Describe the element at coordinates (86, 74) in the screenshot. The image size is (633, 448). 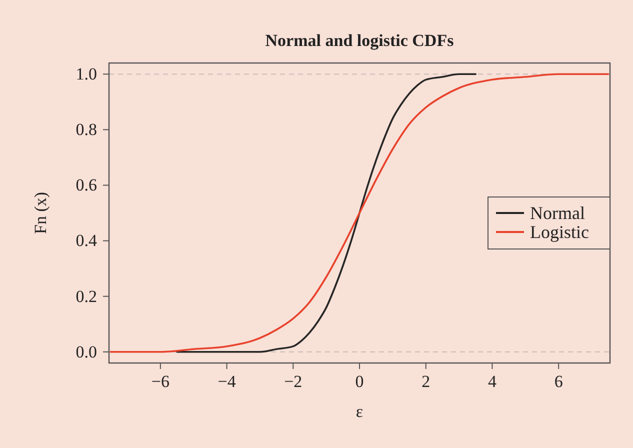
I see `y-tick-label: 1.0` at that location.